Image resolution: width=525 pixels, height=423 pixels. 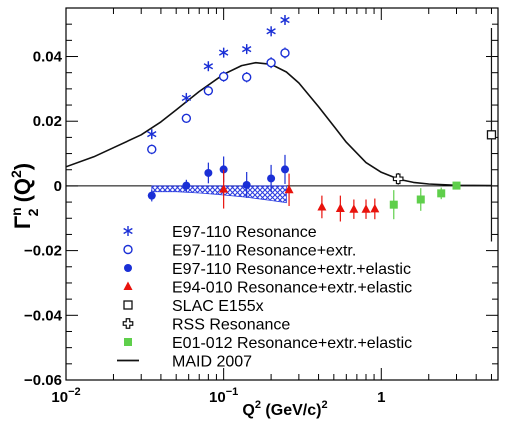 I want to click on y-tick-label: −0.06, so click(x=43, y=380).